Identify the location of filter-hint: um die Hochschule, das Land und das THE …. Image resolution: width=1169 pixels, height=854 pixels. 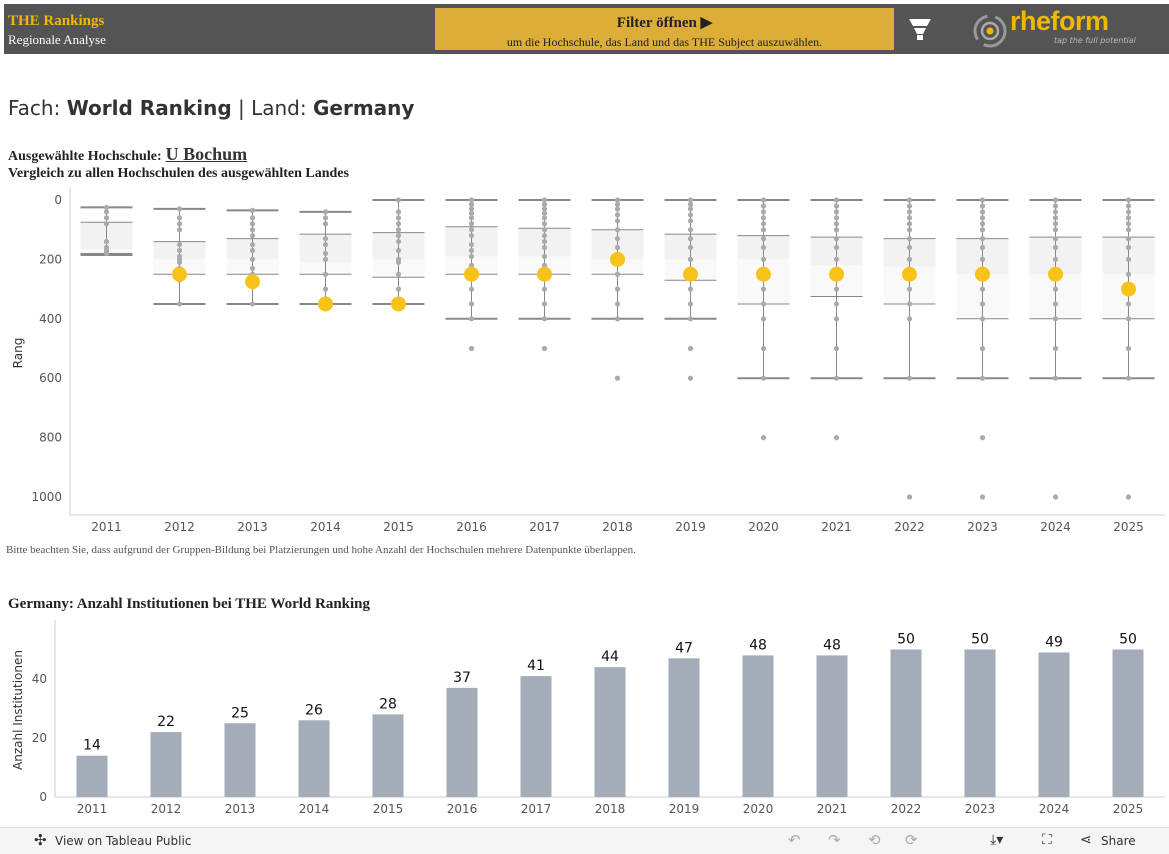
(664, 42).